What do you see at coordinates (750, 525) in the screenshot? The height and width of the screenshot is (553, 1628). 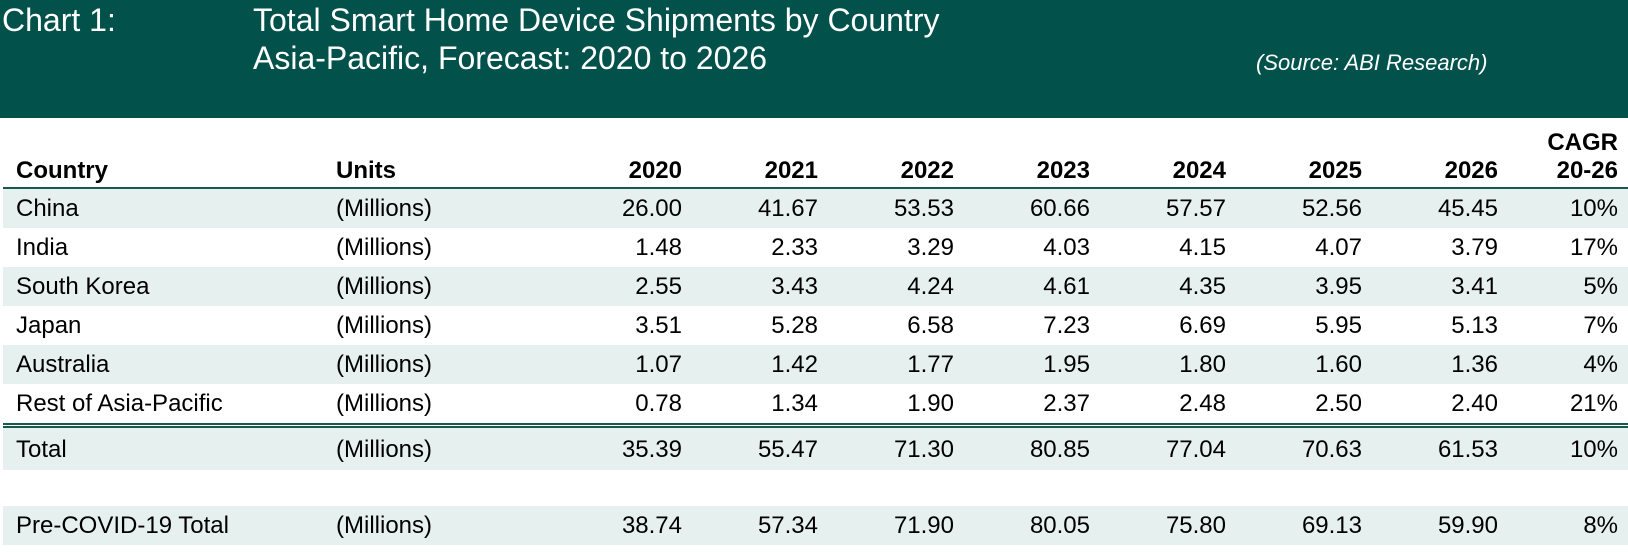 I see `value-cell: 57.34` at bounding box center [750, 525].